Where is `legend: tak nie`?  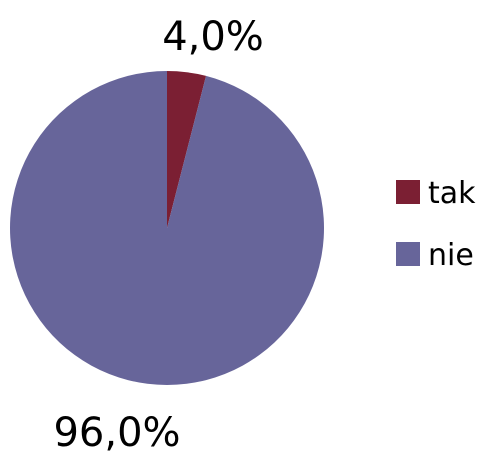
legend: tak nie is located at coordinates (436, 224).